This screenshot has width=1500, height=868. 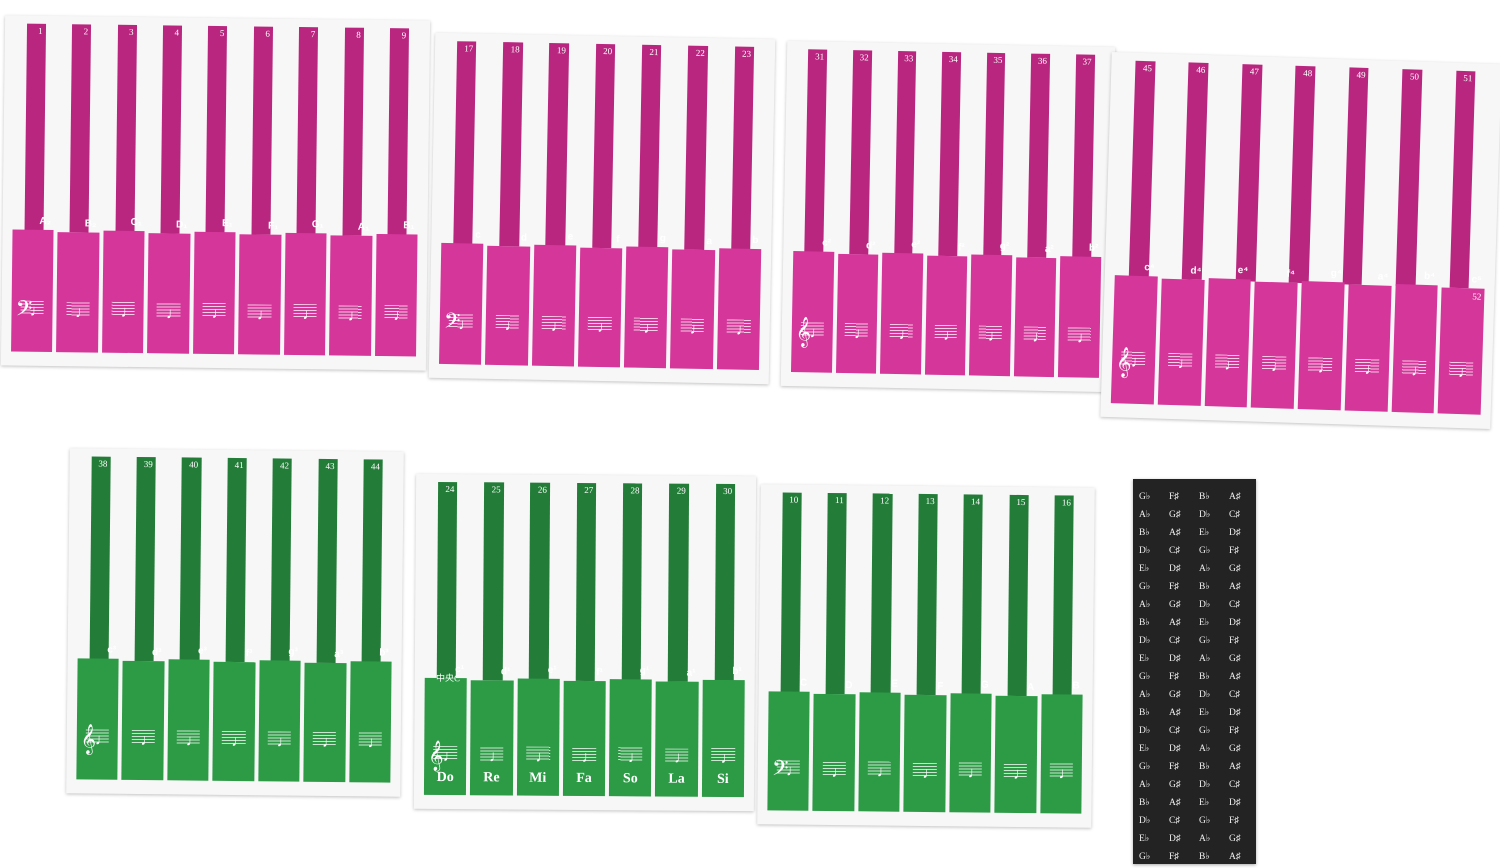 I want to click on key-number: 34, so click(x=953, y=59).